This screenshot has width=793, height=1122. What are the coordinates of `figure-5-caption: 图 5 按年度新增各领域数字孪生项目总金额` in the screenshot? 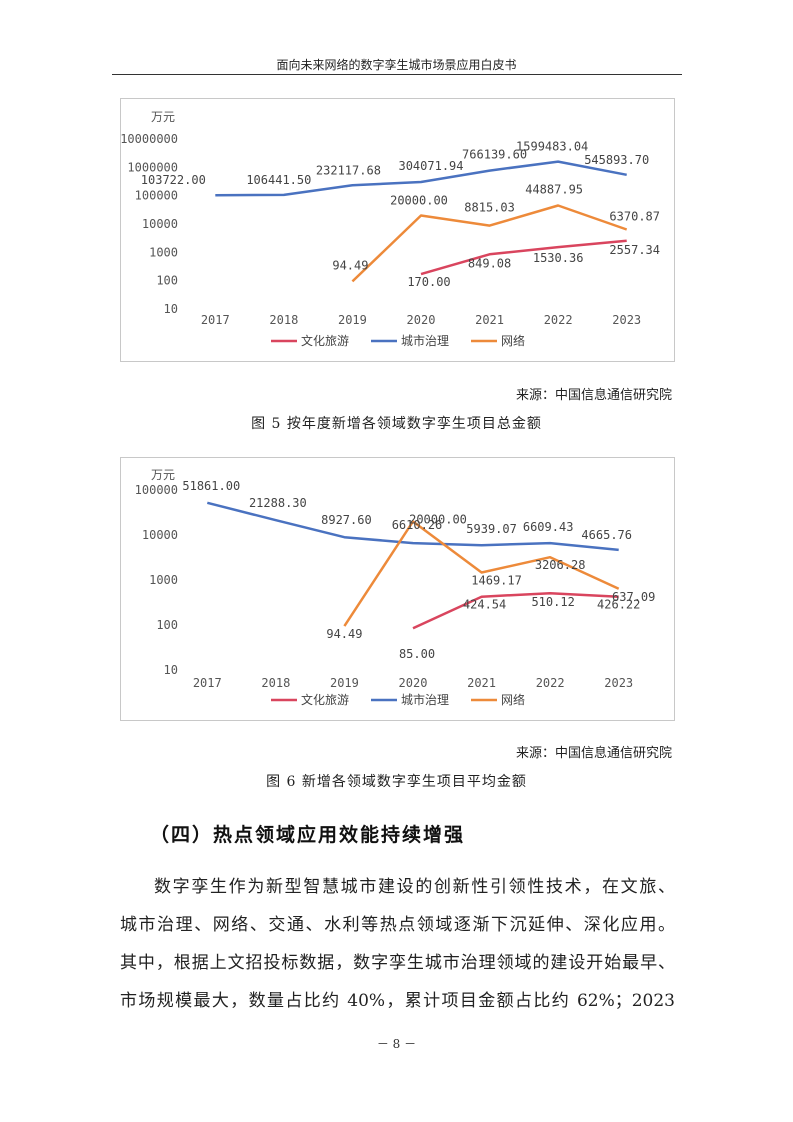 It's located at (396, 424).